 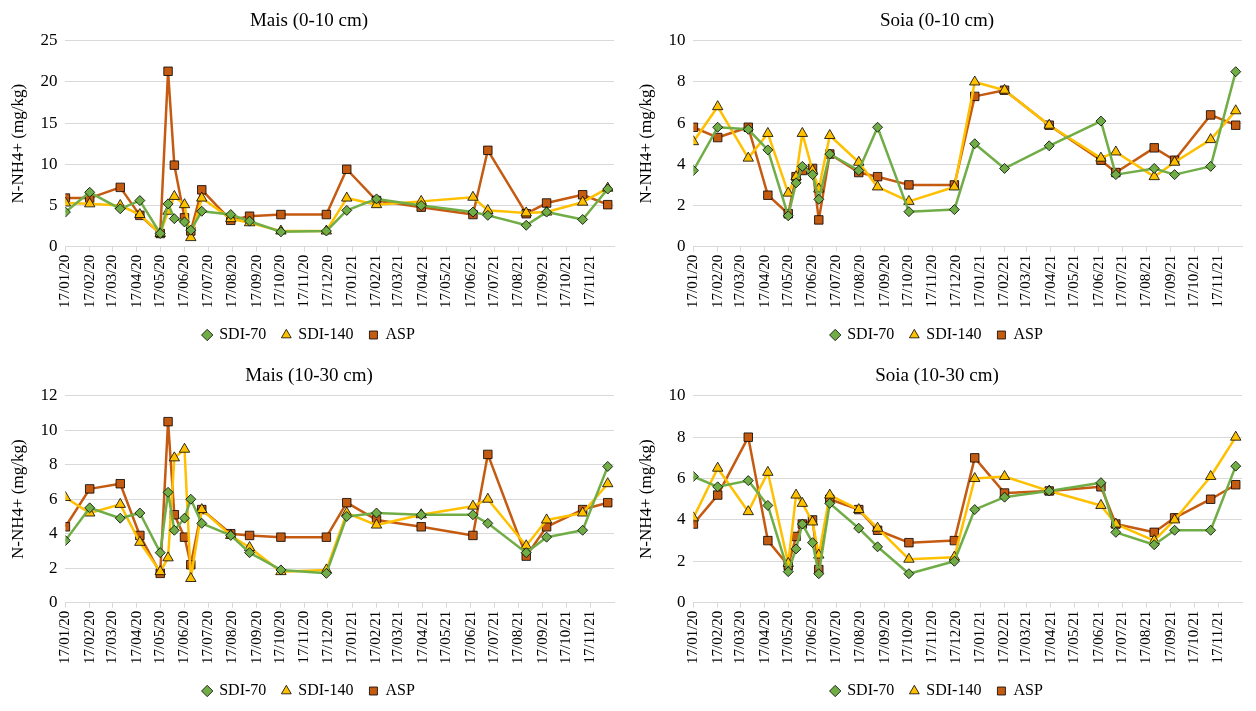 I want to click on chart-title: Mais (0-10 cm), so click(x=309, y=20).